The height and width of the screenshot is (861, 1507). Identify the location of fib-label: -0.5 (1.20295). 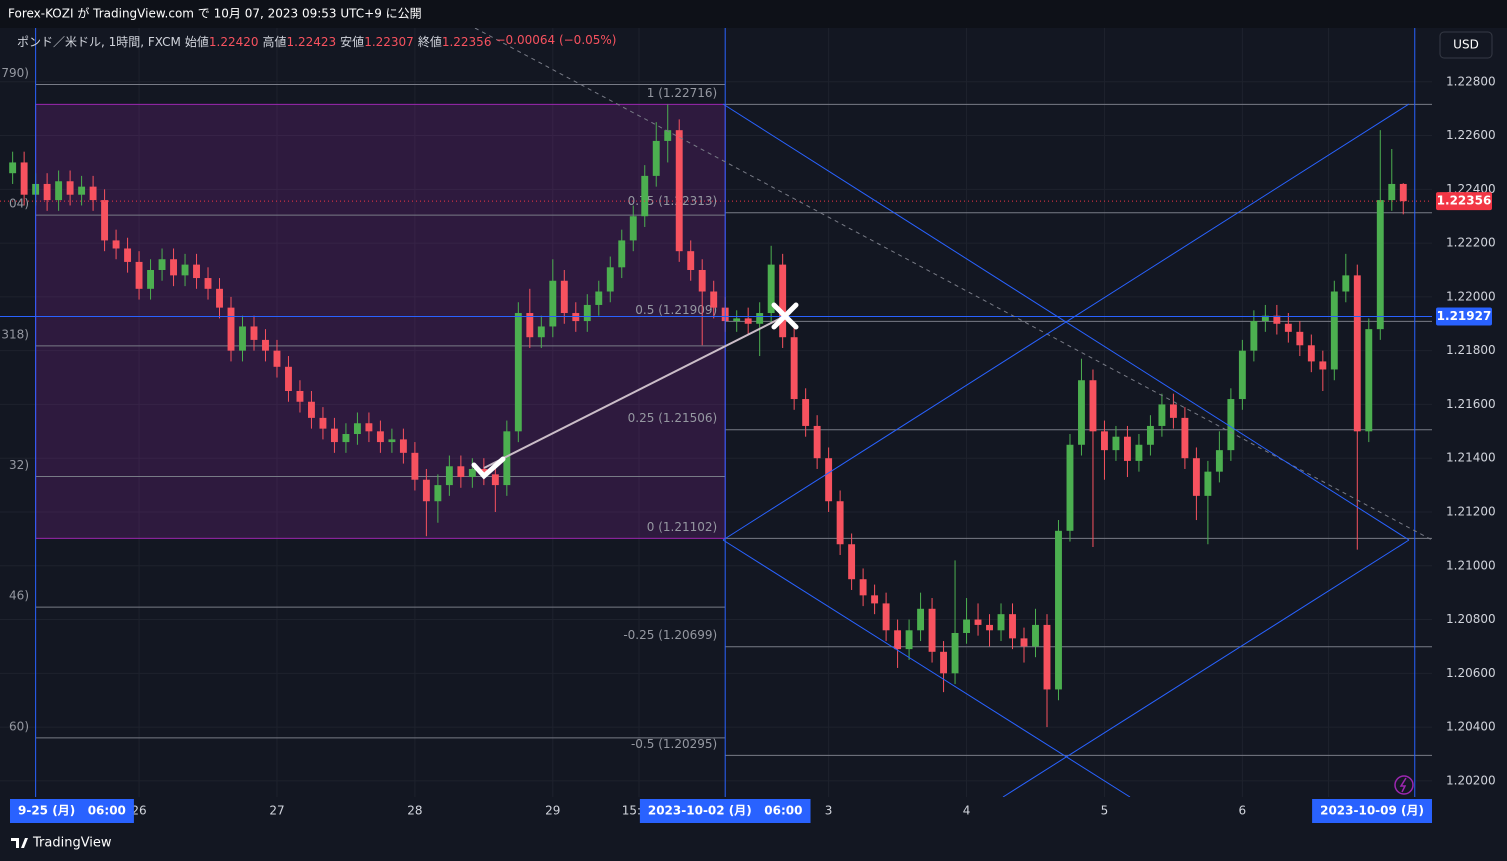
(674, 744).